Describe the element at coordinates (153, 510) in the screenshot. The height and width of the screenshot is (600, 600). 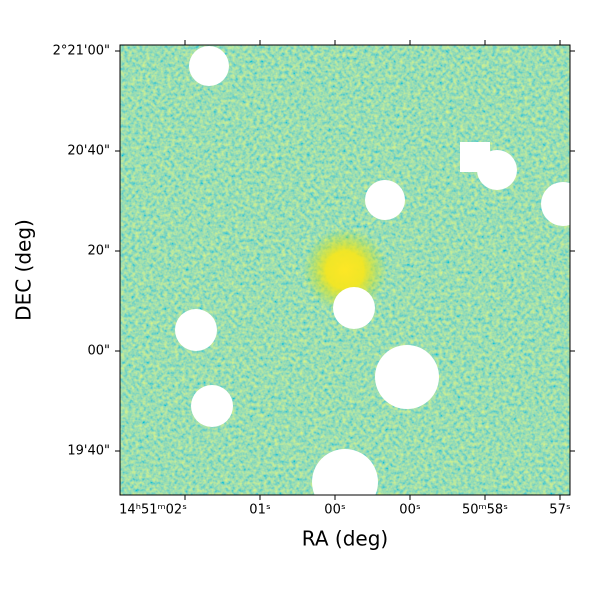
I see `x-tick-label: 14ʰ51ᵐ02ˢ` at that location.